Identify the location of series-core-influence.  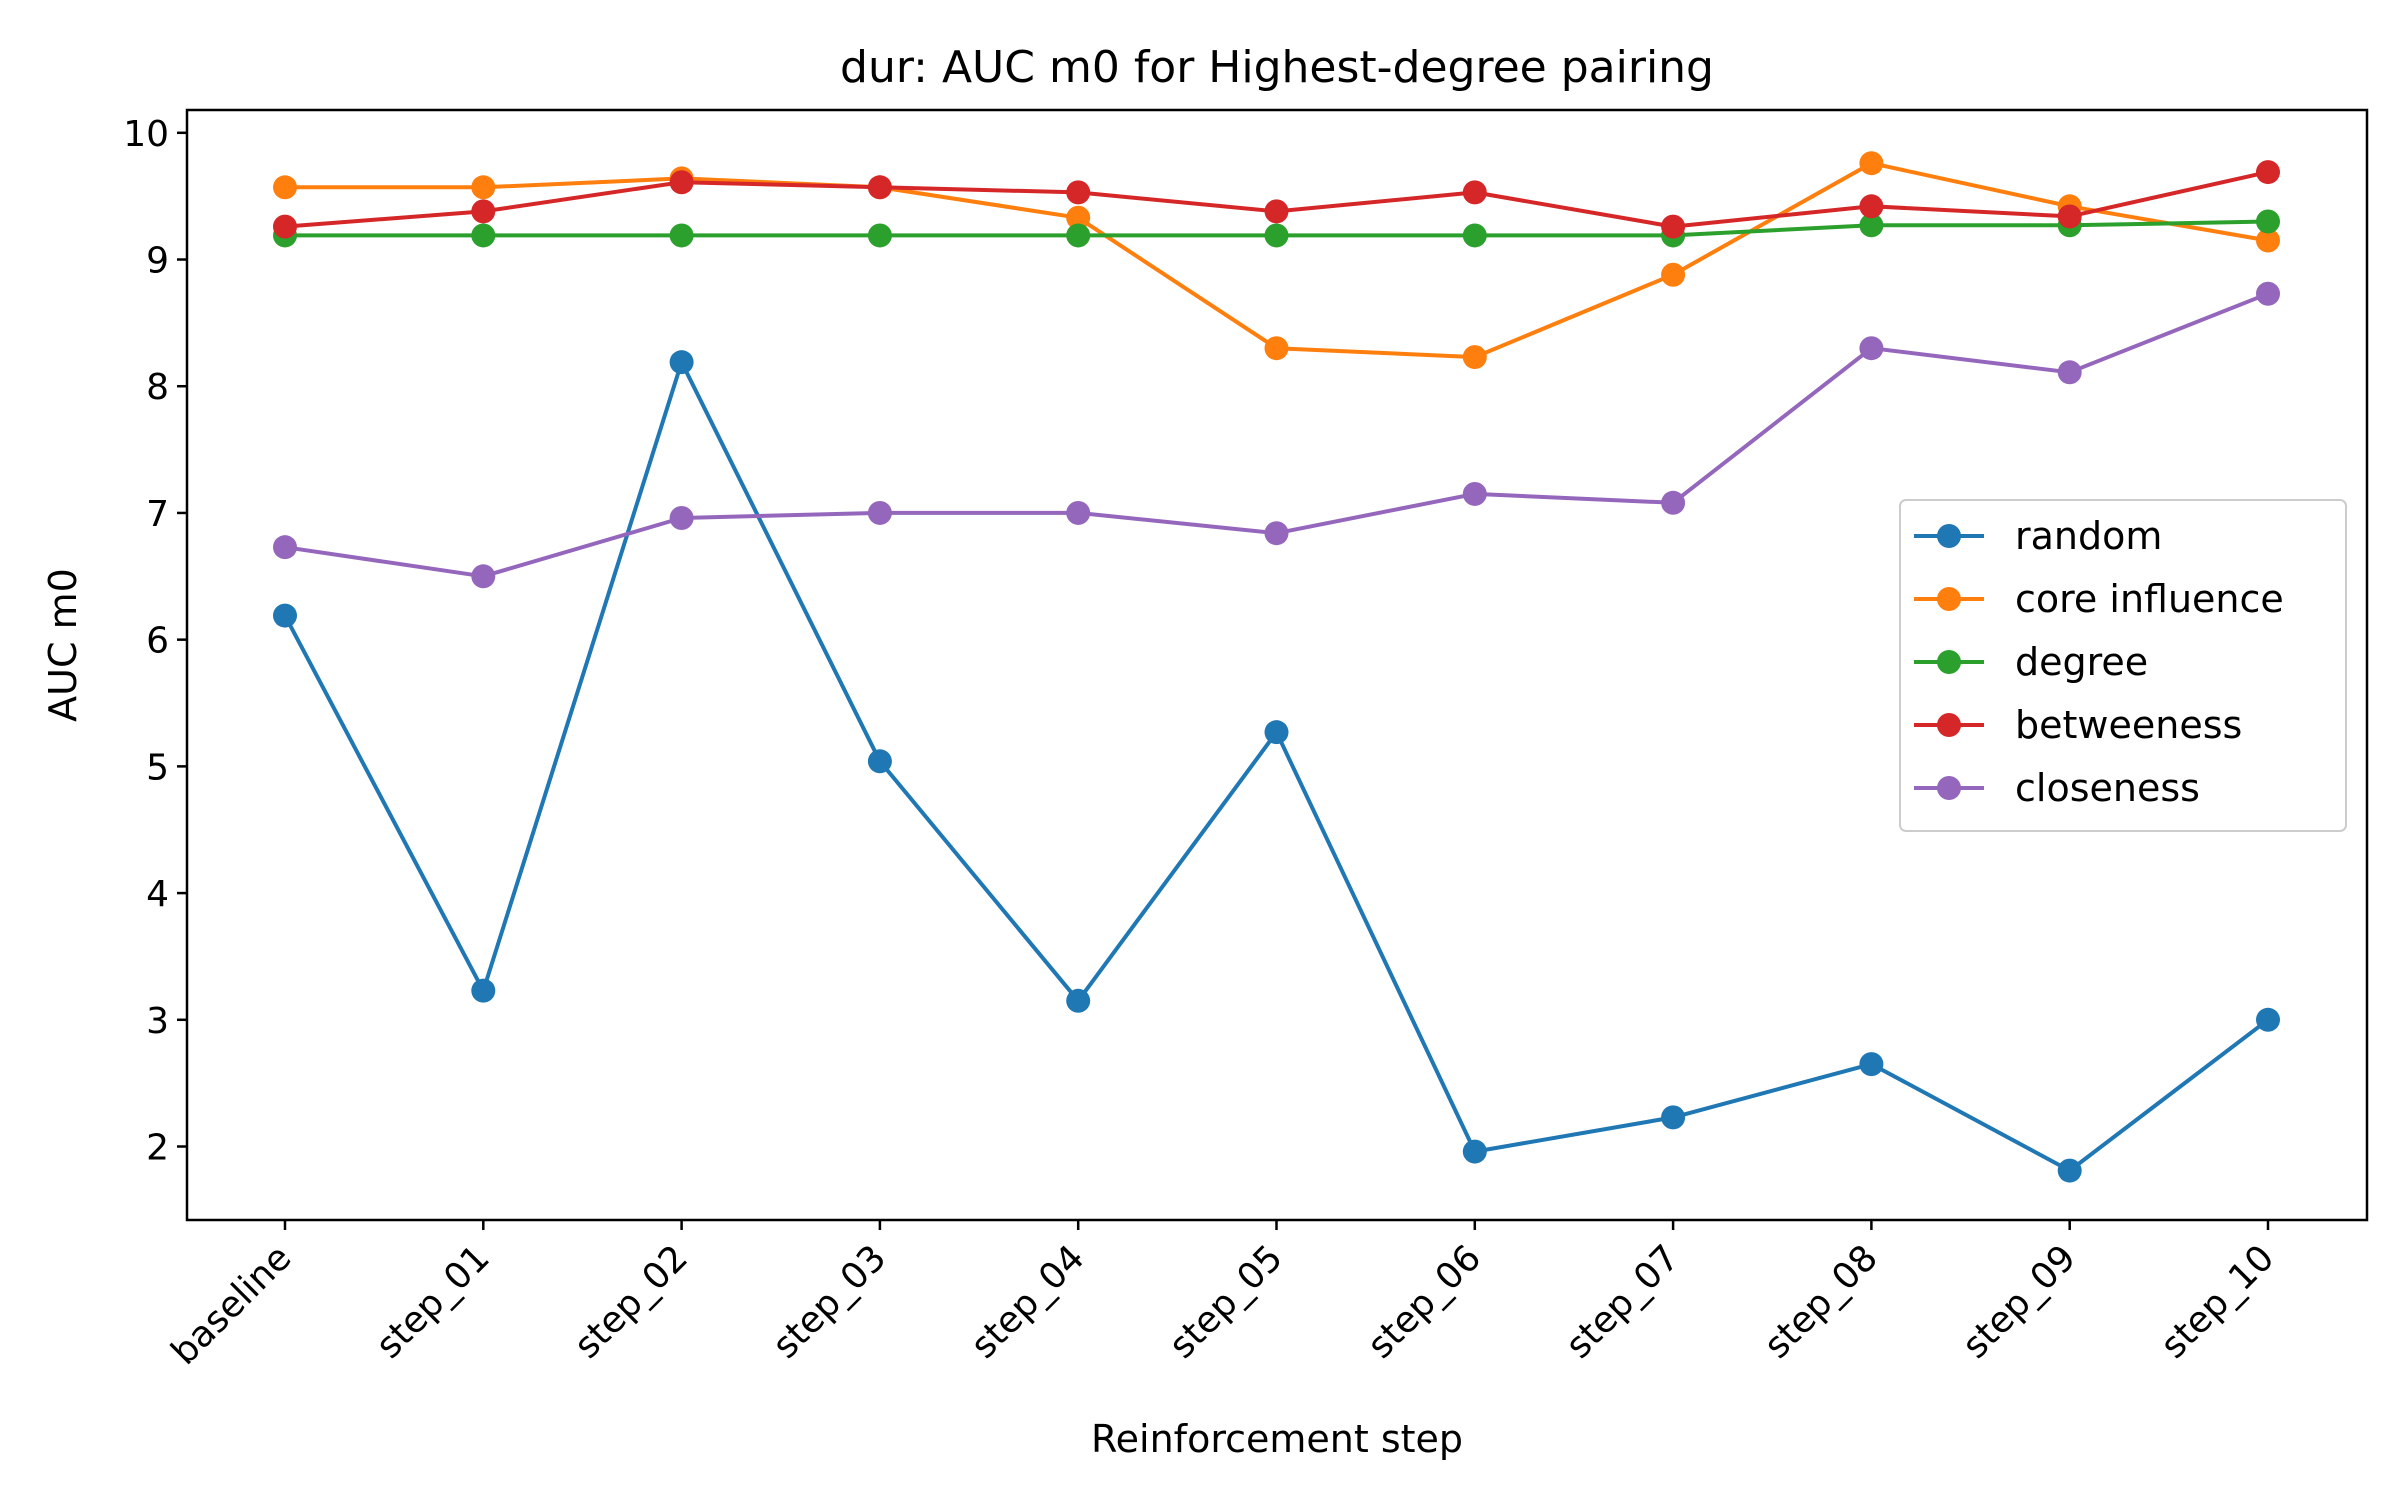
(1276, 260).